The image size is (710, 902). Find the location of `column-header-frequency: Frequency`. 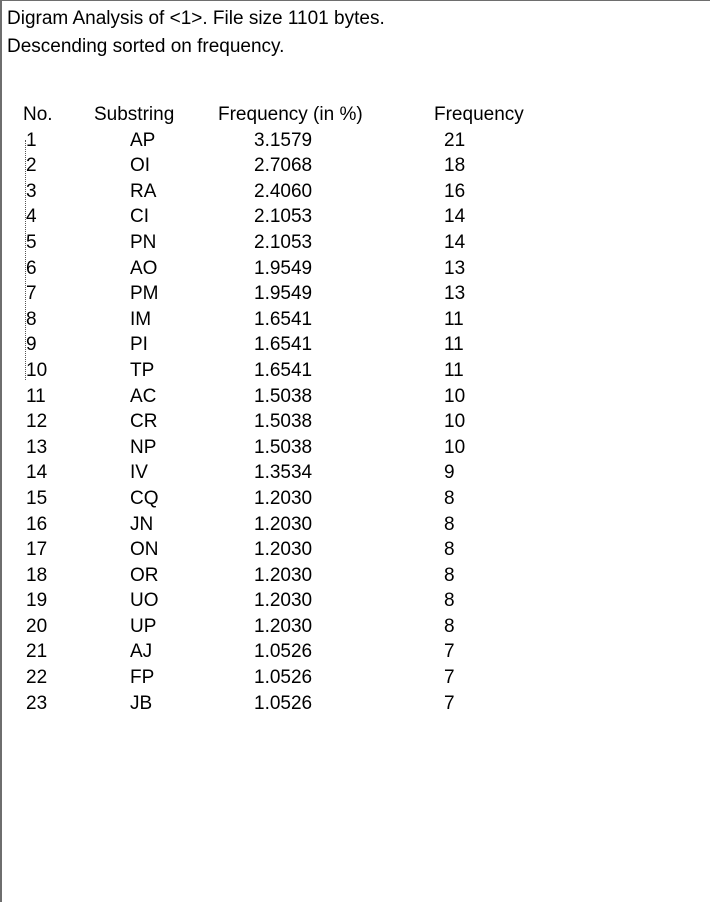

column-header-frequency: Frequency is located at coordinates (479, 114).